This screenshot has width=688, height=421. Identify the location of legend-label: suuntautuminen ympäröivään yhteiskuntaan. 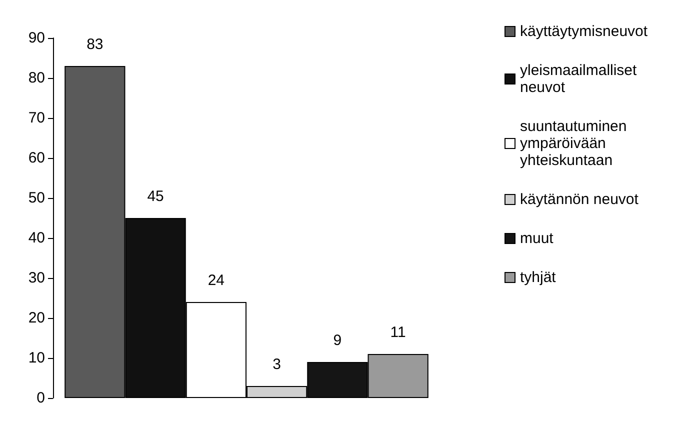
(575, 143).